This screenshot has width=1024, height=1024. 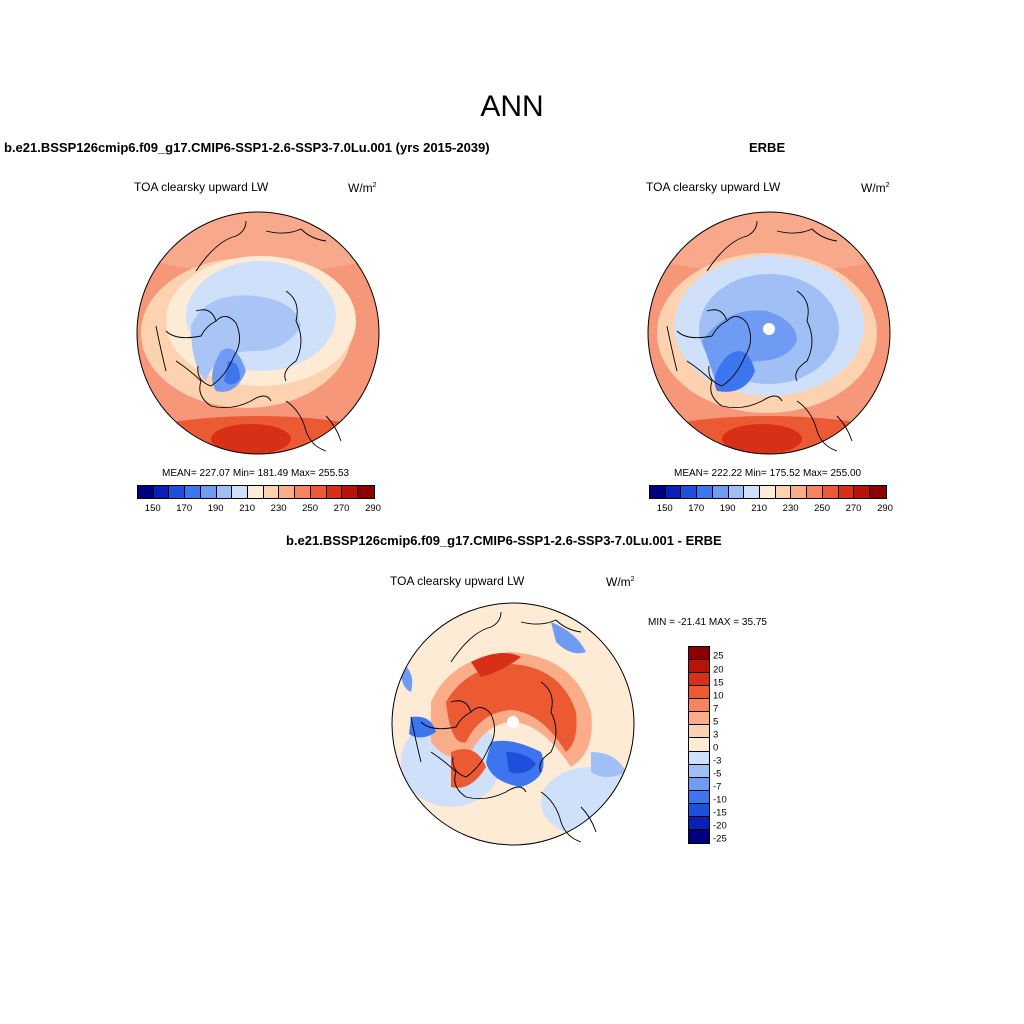 I want to click on colorbar-level-label: 15, so click(x=718, y=683).